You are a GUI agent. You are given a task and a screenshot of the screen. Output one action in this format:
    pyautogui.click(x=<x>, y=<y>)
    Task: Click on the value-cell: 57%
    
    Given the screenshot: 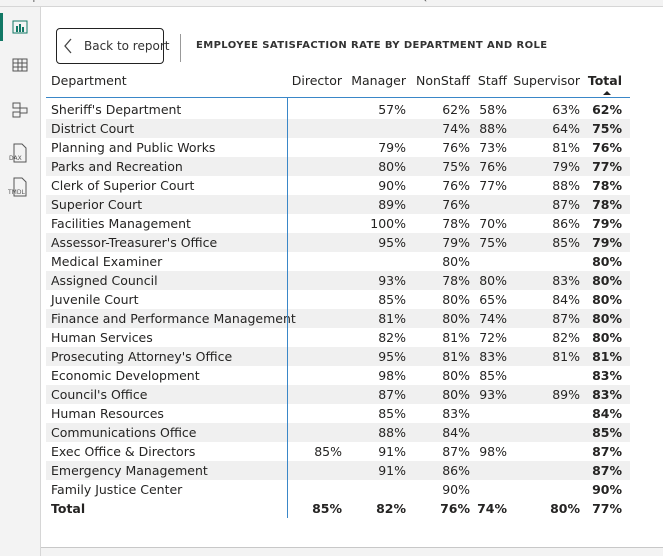 What is the action you would take?
    pyautogui.click(x=392, y=109)
    